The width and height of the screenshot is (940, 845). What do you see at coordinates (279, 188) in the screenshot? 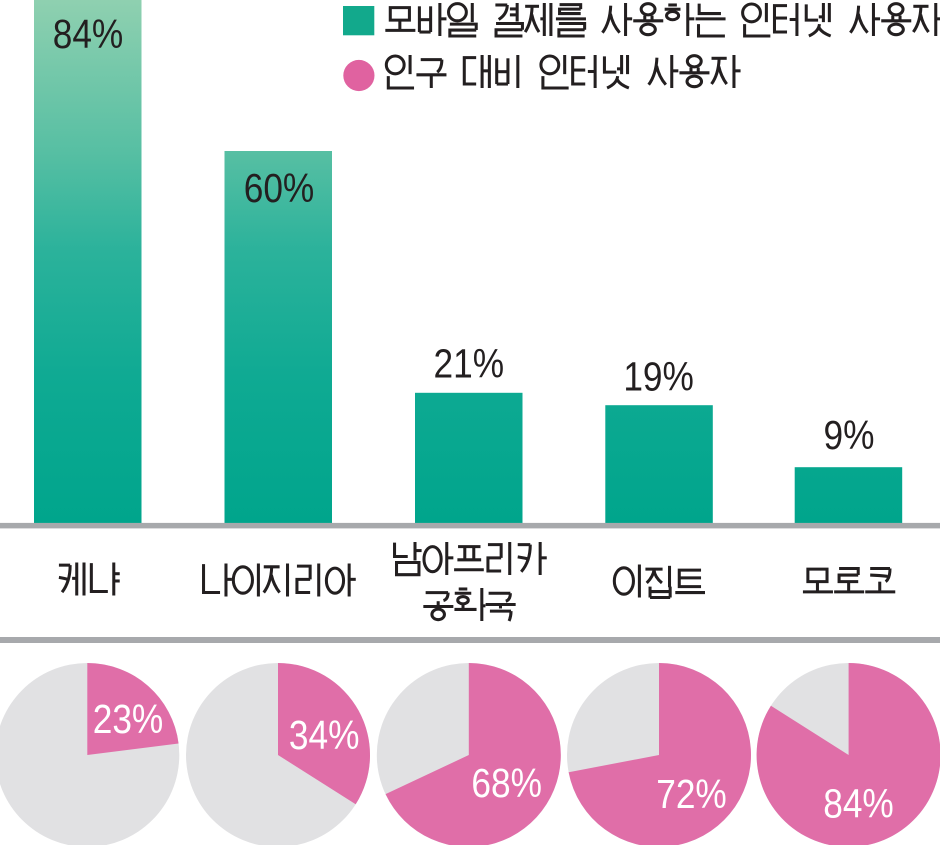
I see `svg-text: 60%` at bounding box center [279, 188].